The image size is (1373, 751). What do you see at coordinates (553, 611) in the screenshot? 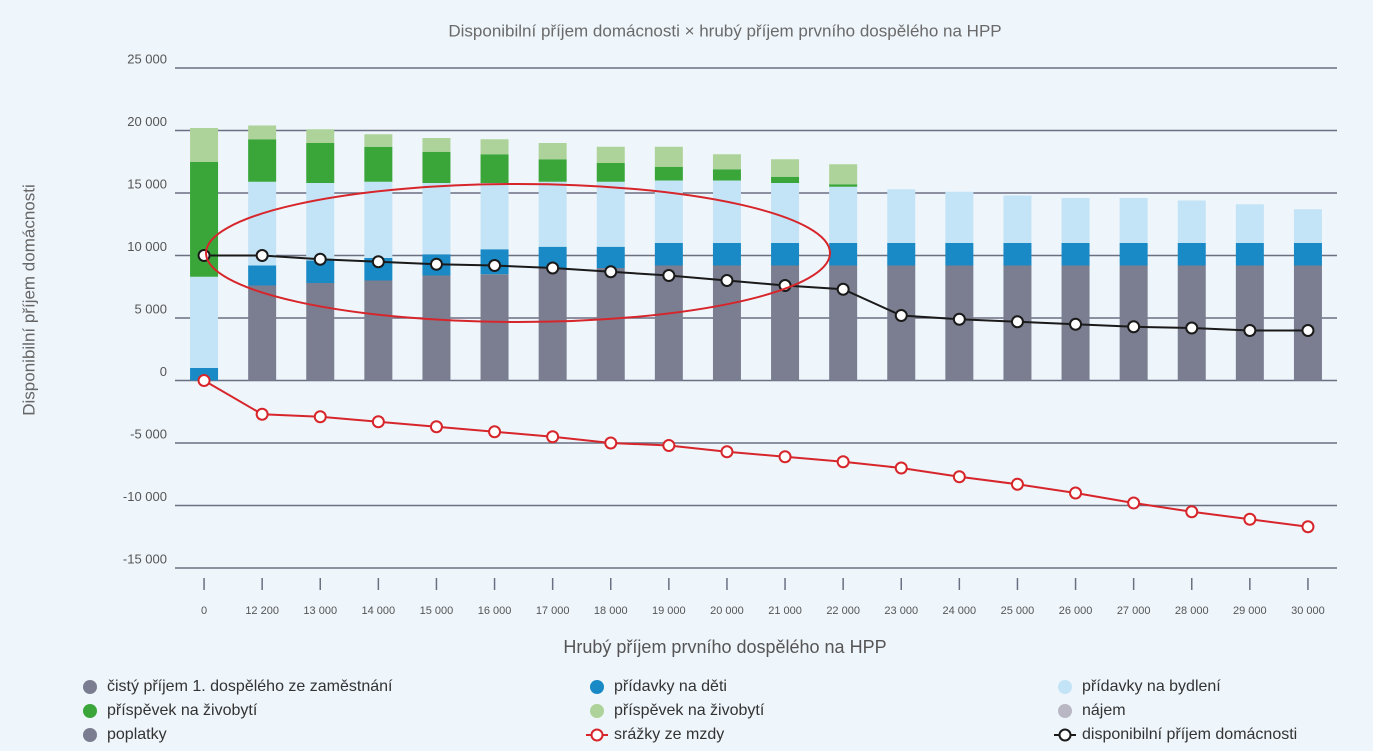
I see `x-tick-label: 17 000` at bounding box center [553, 611].